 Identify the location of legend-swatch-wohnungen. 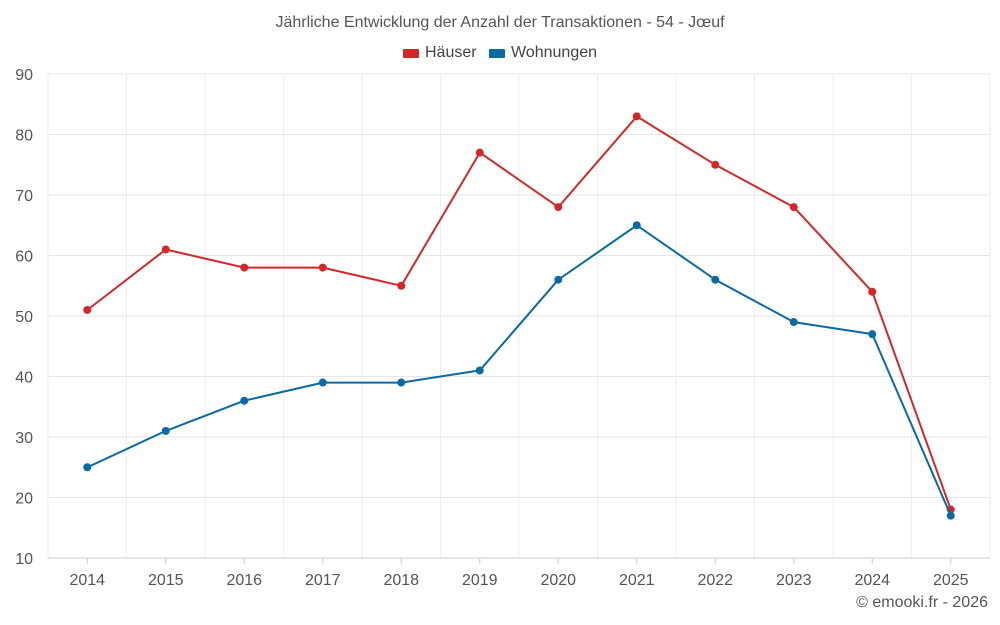
(497, 53).